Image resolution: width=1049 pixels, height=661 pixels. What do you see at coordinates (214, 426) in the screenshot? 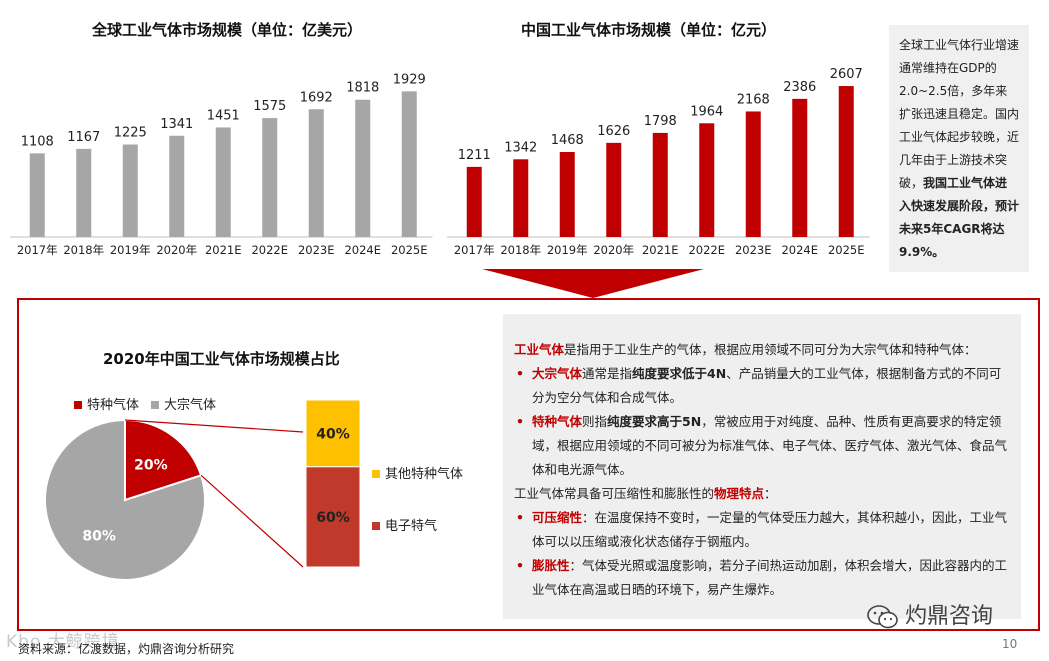
I see `connector-line-top` at bounding box center [214, 426].